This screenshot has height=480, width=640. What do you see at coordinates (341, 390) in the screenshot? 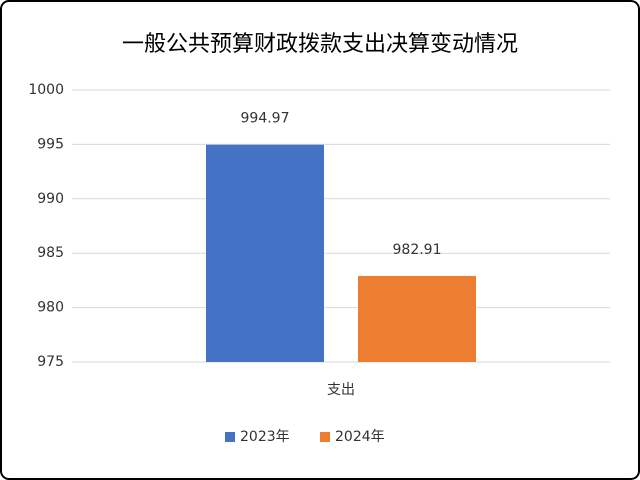
I see `x-tick-label: 支出` at bounding box center [341, 390].